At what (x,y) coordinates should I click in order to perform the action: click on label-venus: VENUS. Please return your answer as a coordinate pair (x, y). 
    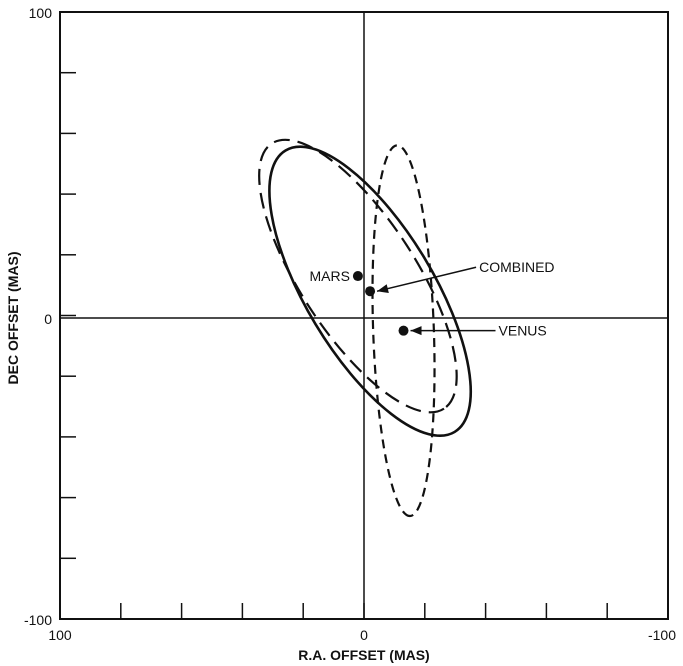
    Looking at the image, I should click on (523, 331).